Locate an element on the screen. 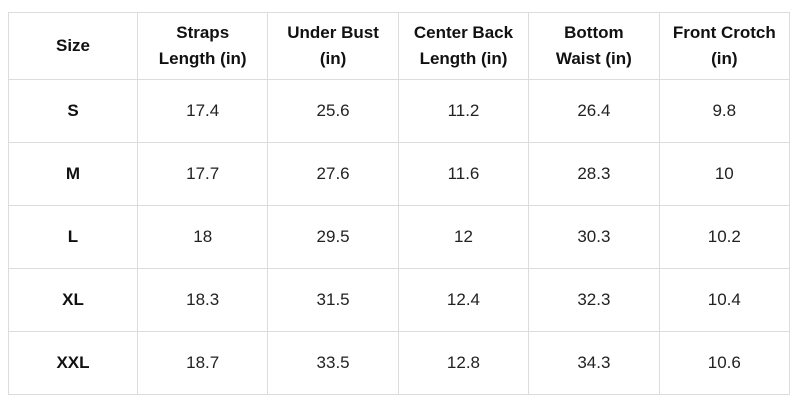 This screenshot has height=400, width=800. measure-cell: 10.6 is located at coordinates (724, 363).